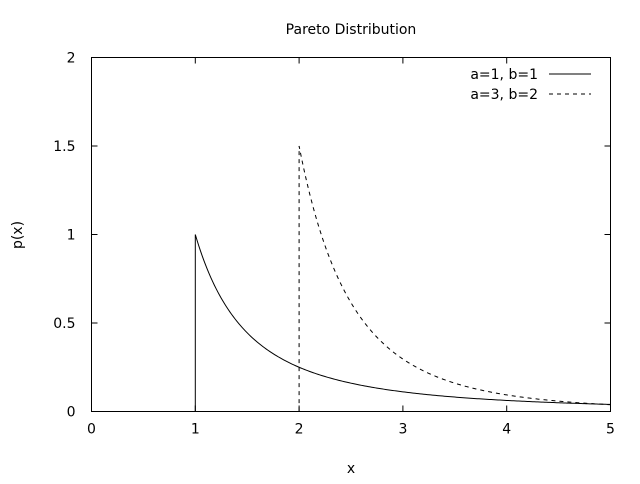 This screenshot has height=484, width=640. I want to click on x-tick-label: 1, so click(195, 430).